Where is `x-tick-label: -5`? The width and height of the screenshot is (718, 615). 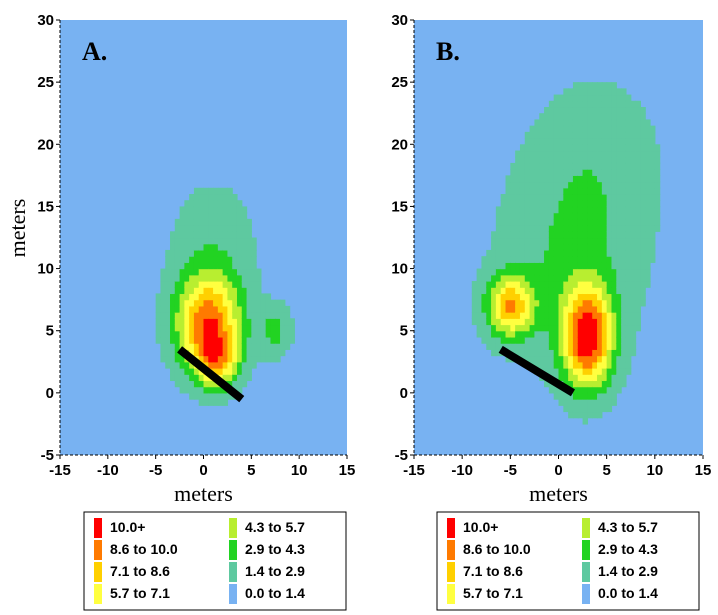
x-tick-label: -5 is located at coordinates (155, 470).